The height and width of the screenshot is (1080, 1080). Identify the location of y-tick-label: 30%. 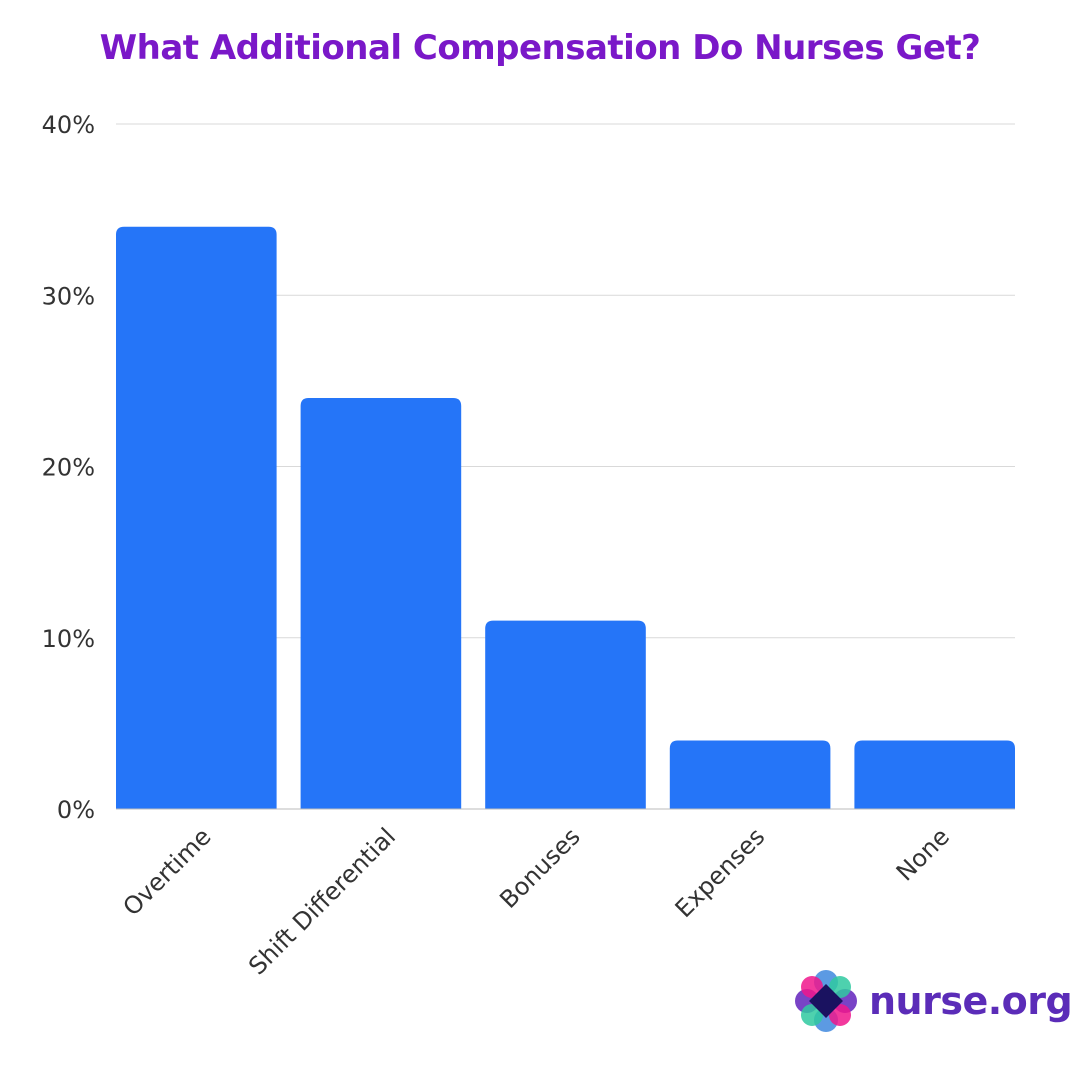
(68, 296).